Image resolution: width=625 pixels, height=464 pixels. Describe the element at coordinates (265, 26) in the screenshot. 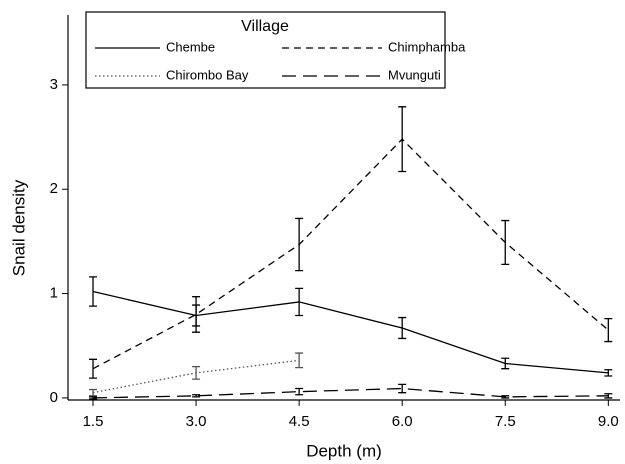

I see `legend-title: Village` at that location.